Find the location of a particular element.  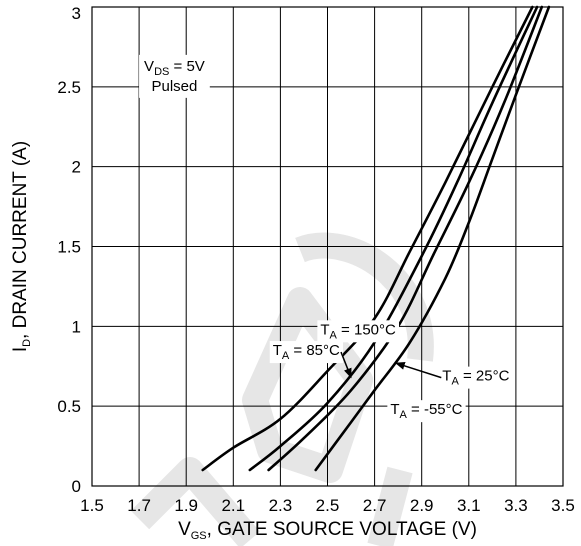

conditions-box is located at coordinates (174, 76).